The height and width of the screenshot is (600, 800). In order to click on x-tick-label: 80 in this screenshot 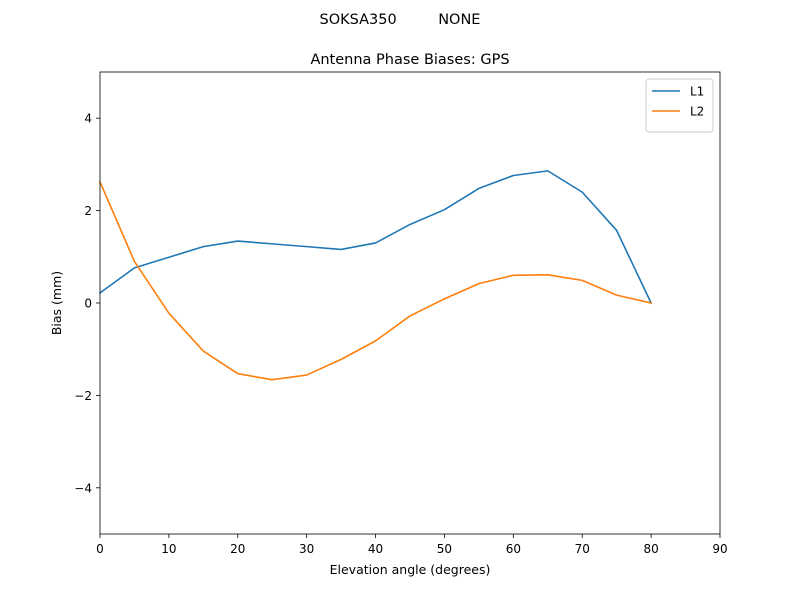, I will do `click(650, 549)`.